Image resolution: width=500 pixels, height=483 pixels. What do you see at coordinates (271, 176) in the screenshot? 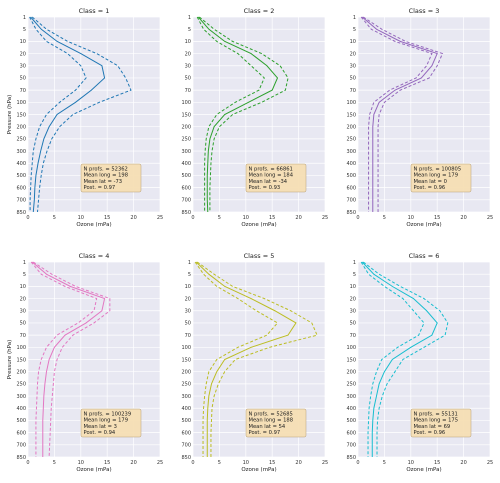
I see `stats-line: Mean long = 184` at bounding box center [271, 176].